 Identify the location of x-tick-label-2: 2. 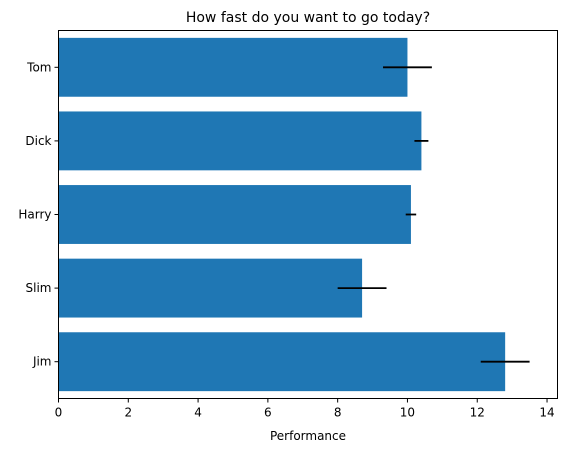
(128, 413).